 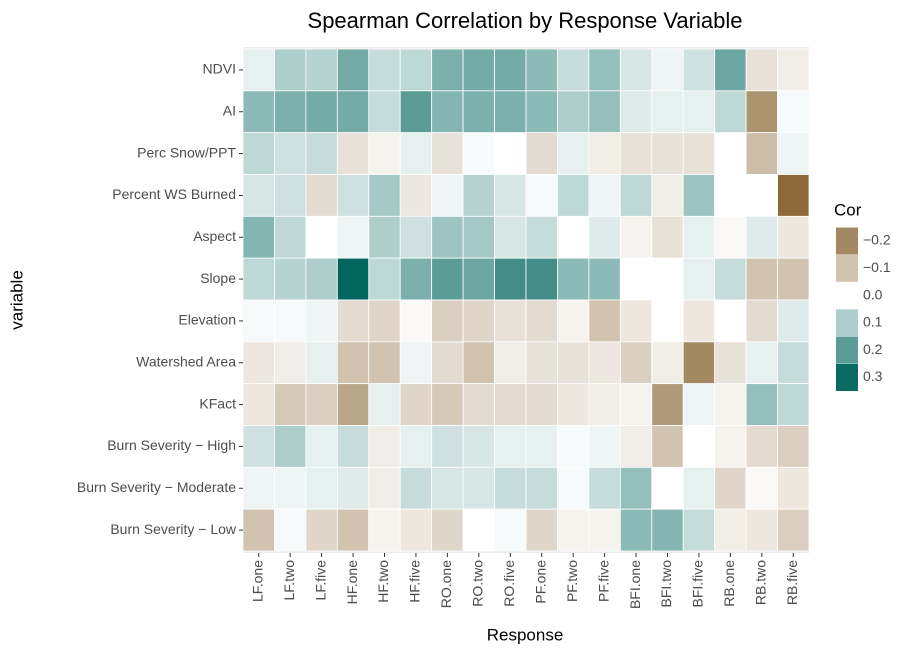 I want to click on x-tick-label: RO.one, so click(x=446, y=584).